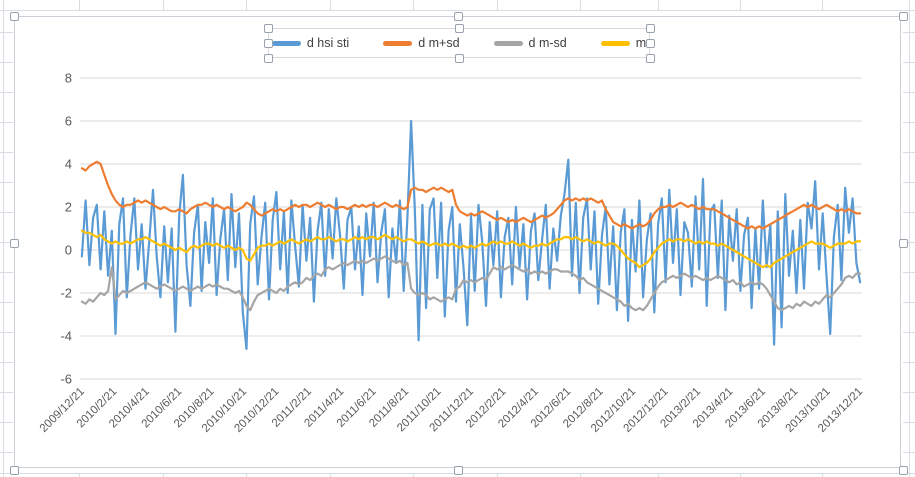 The height and width of the screenshot is (477, 915). I want to click on legend-label: d m-sd, so click(547, 42).